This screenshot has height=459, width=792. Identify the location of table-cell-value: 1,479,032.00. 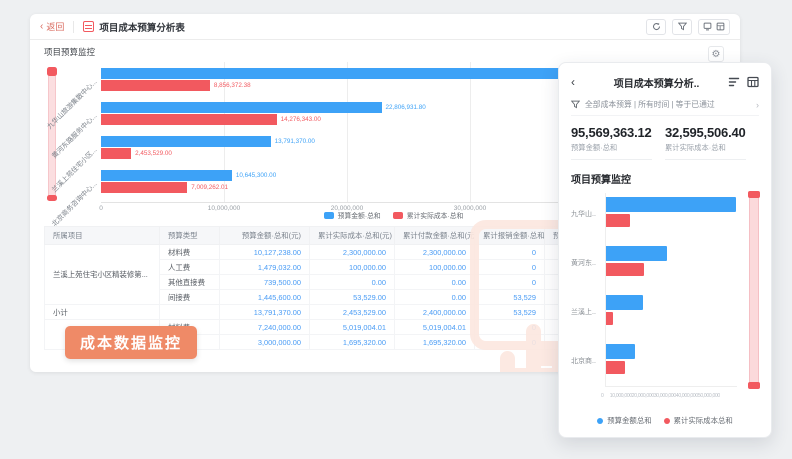
(264, 267).